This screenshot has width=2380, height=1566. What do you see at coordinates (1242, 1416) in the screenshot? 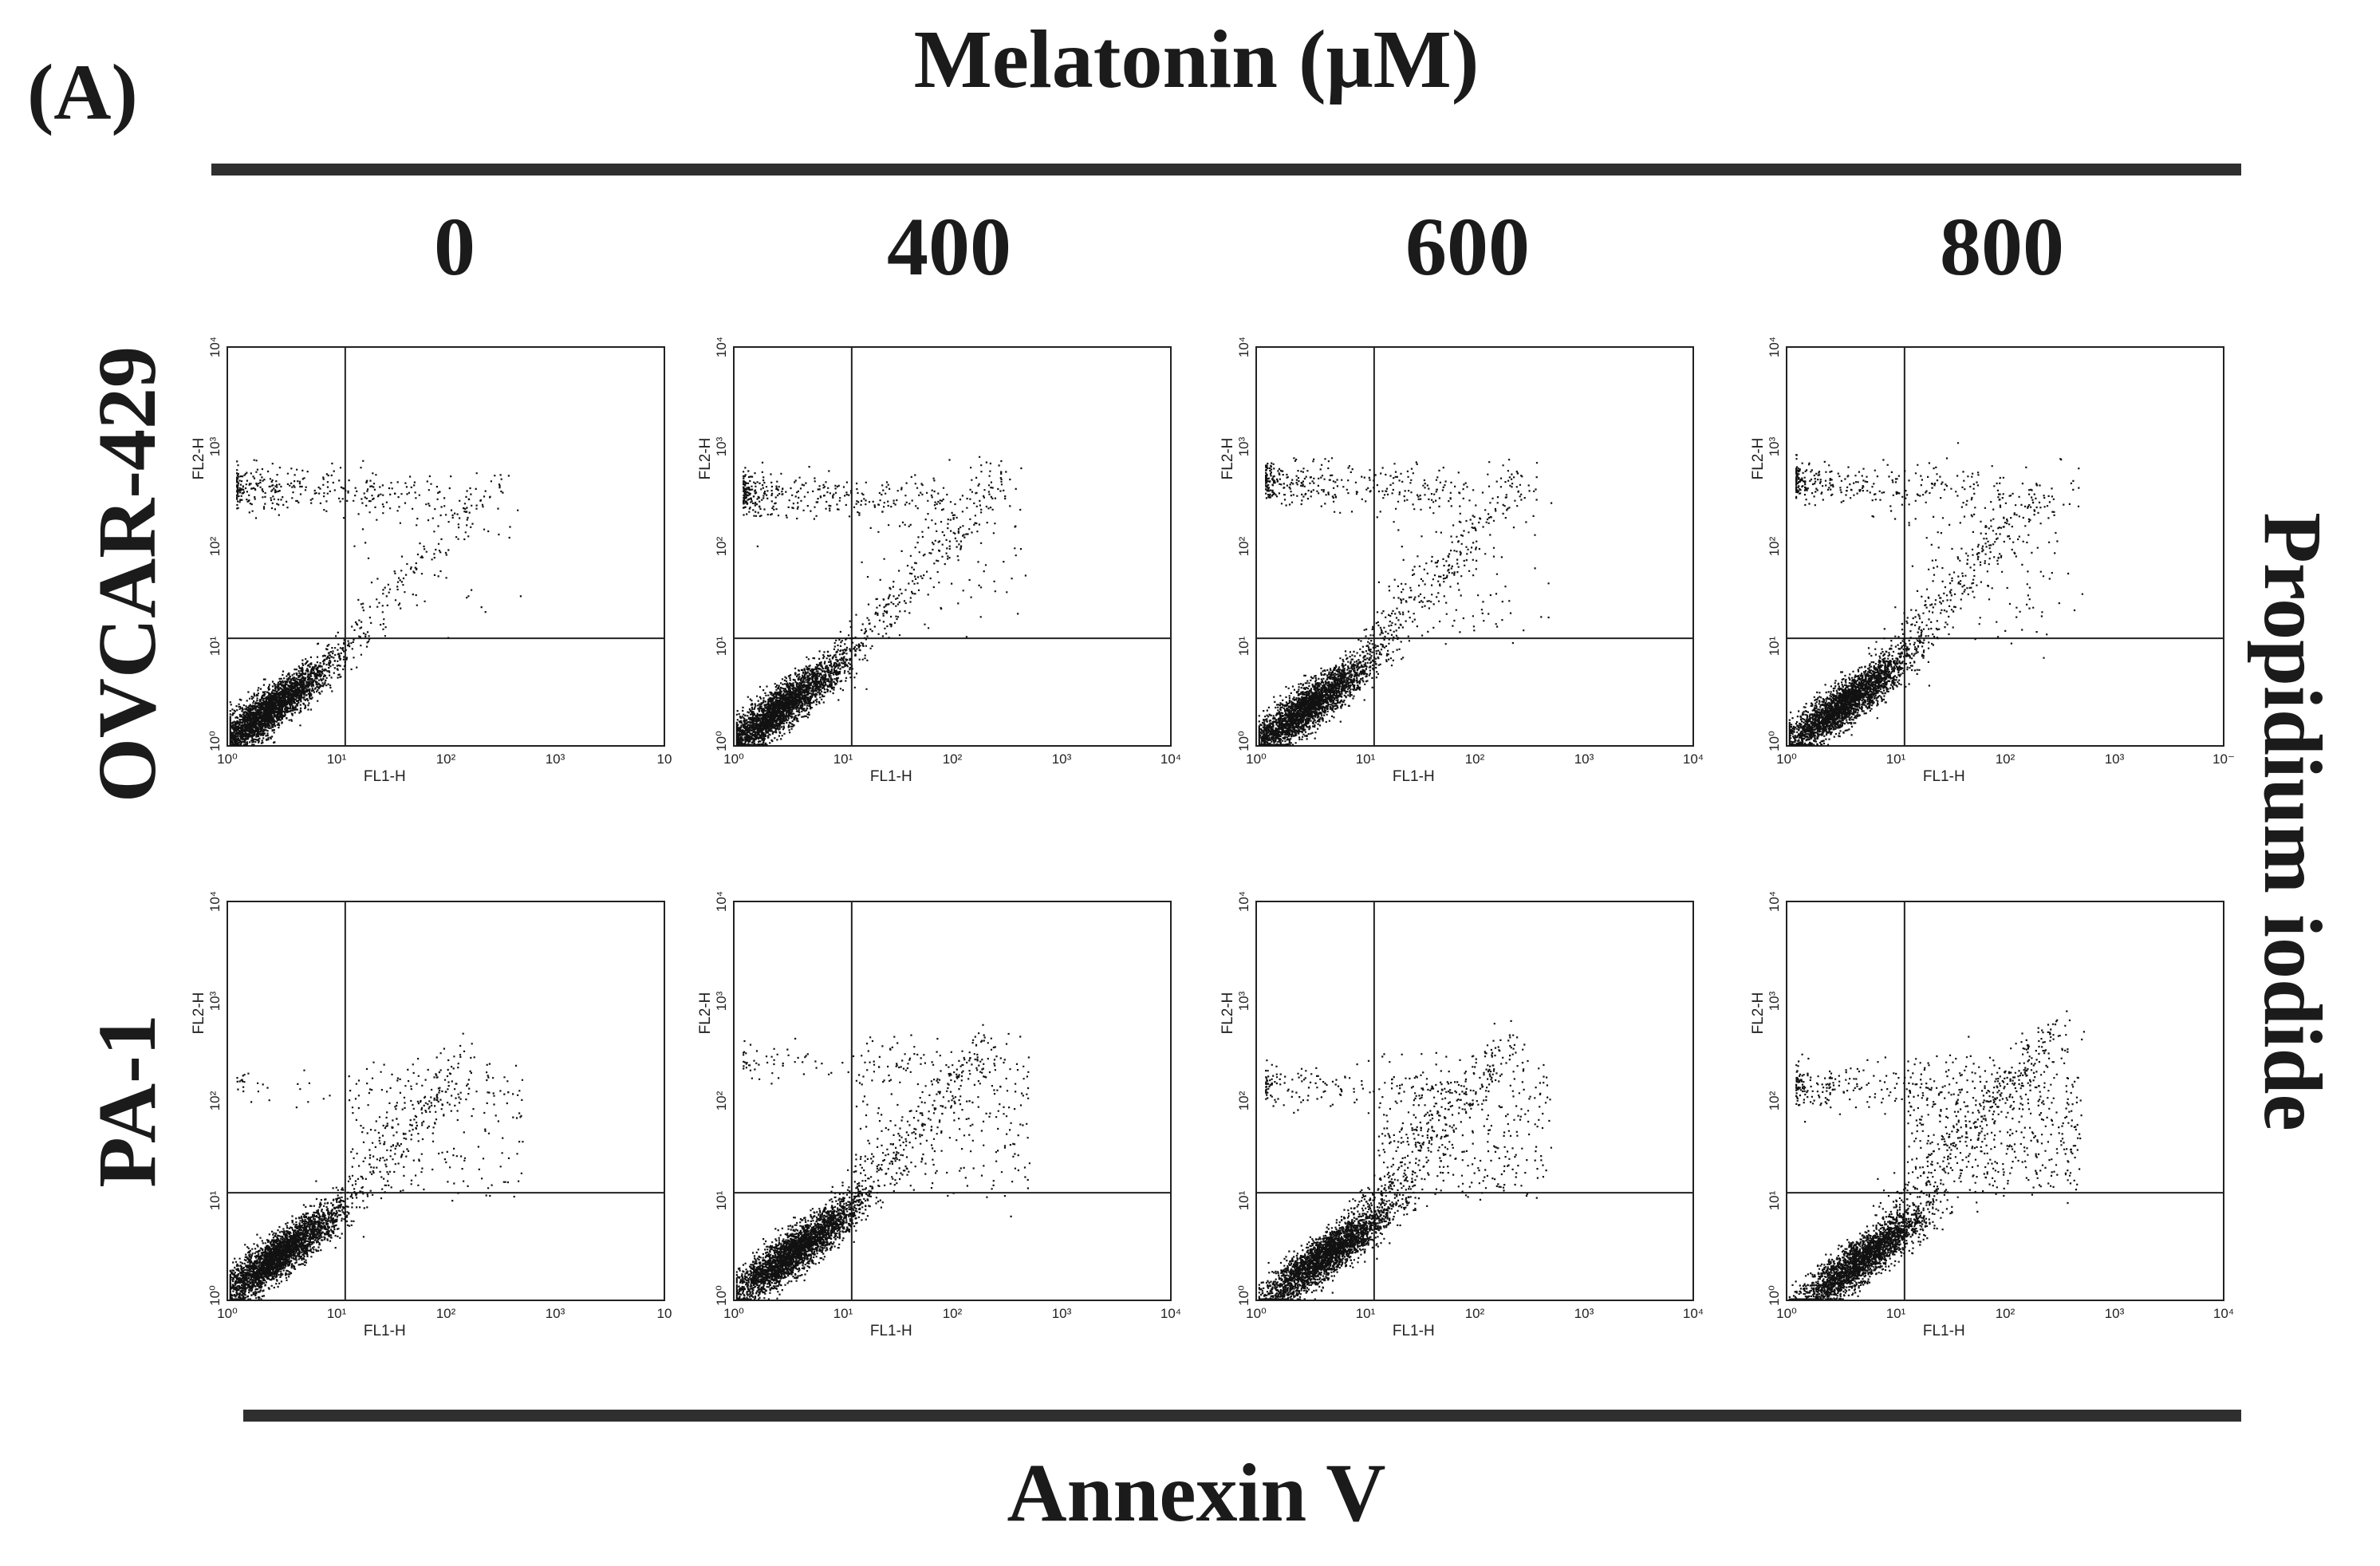
I see `bottom-rule` at bounding box center [1242, 1416].